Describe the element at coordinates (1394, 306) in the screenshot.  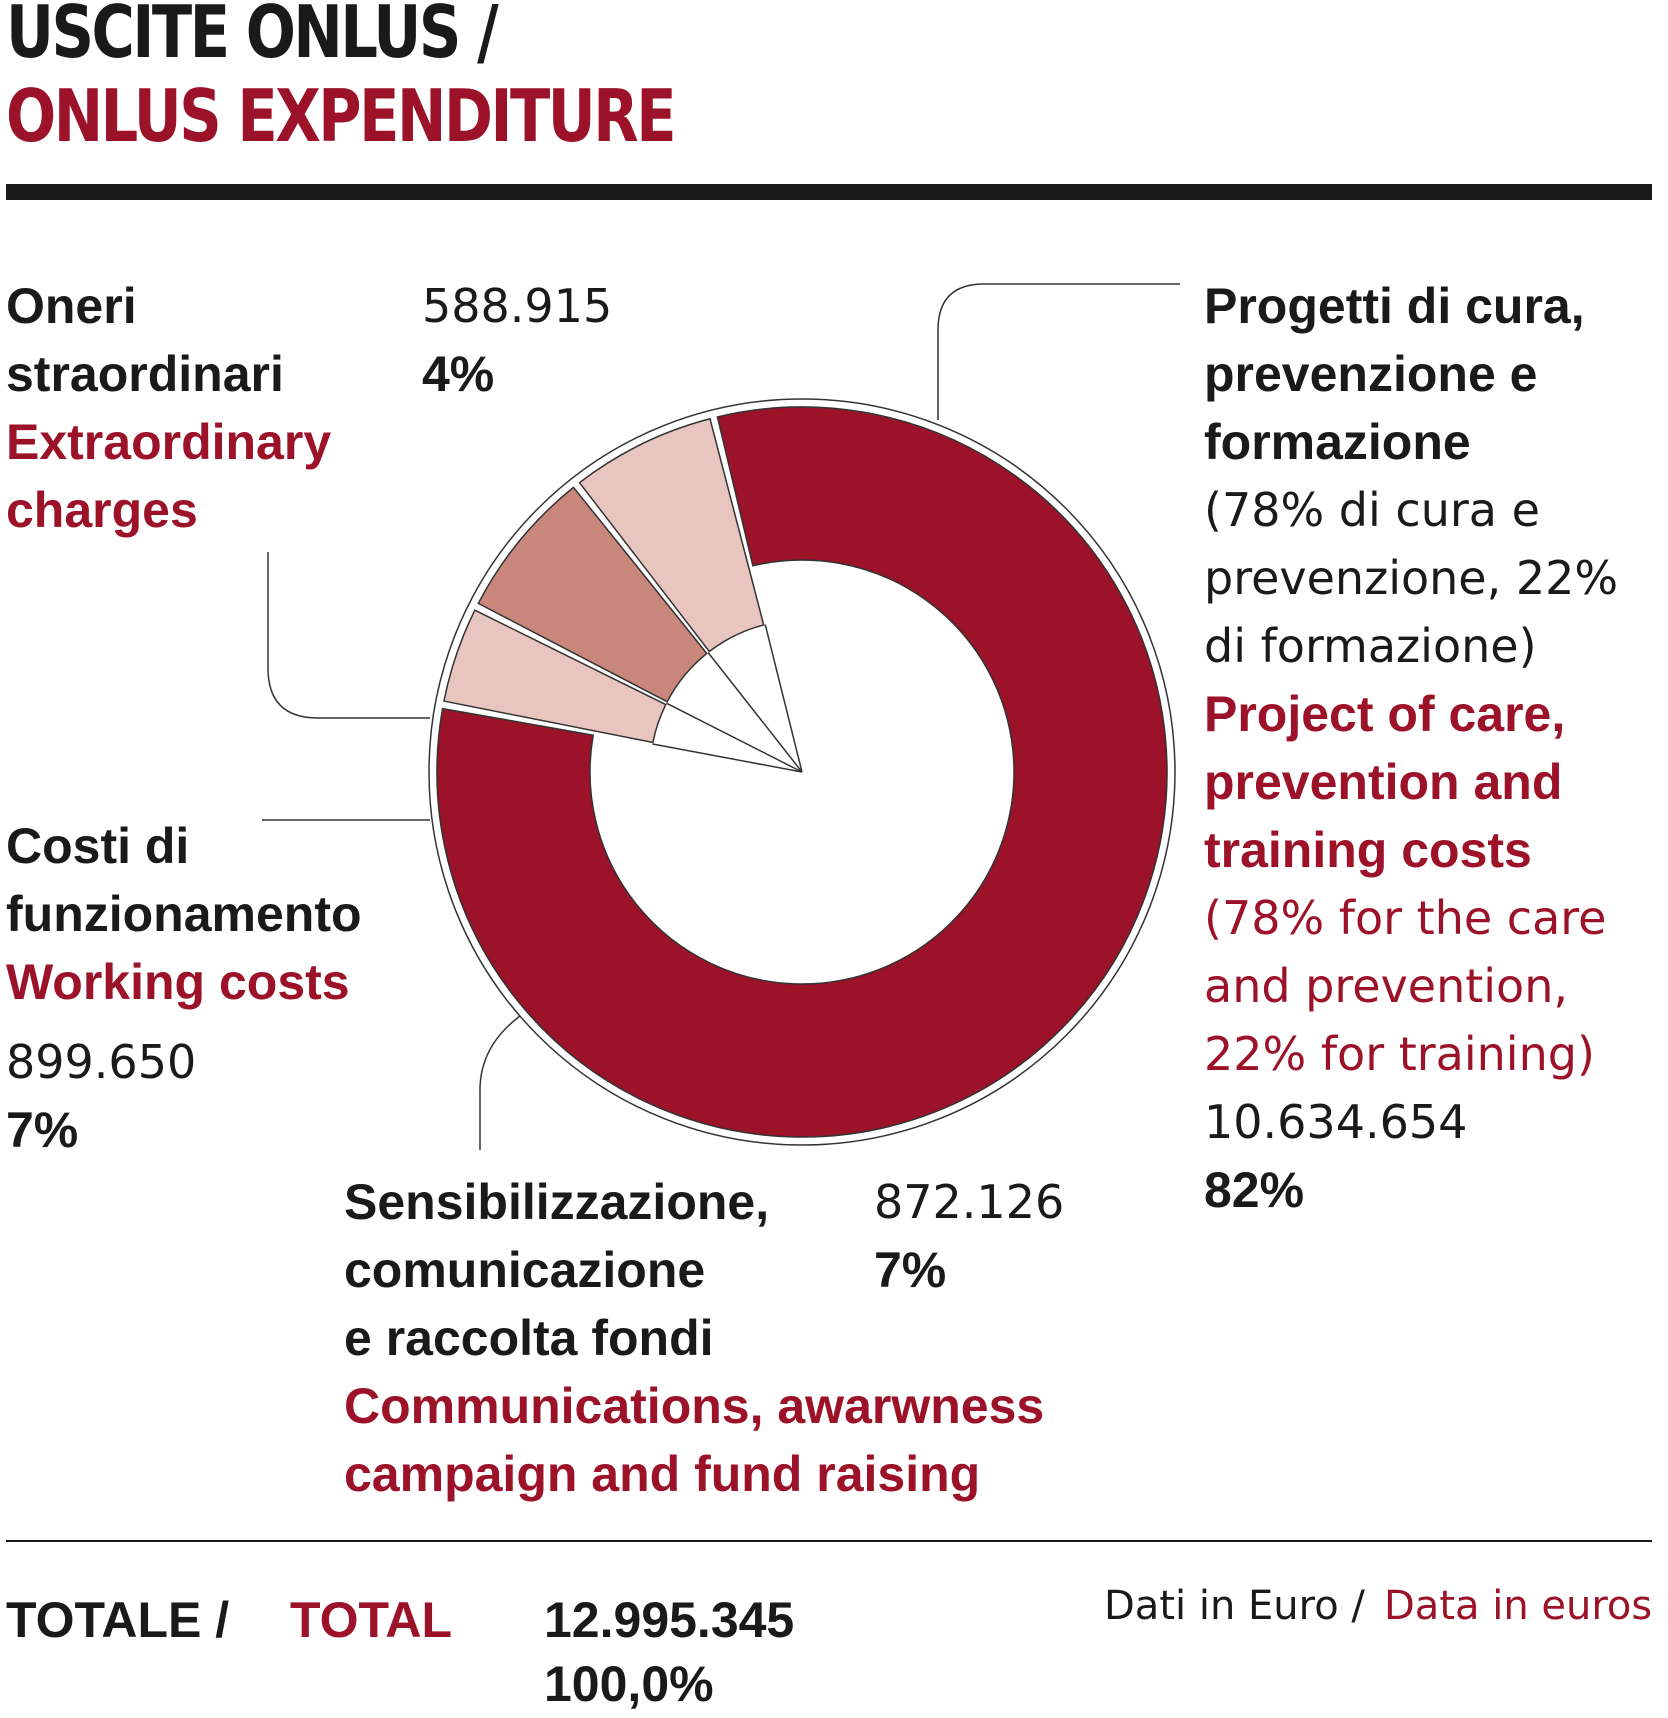
I see `label-progetti-it-1: Progetti di cura,` at that location.